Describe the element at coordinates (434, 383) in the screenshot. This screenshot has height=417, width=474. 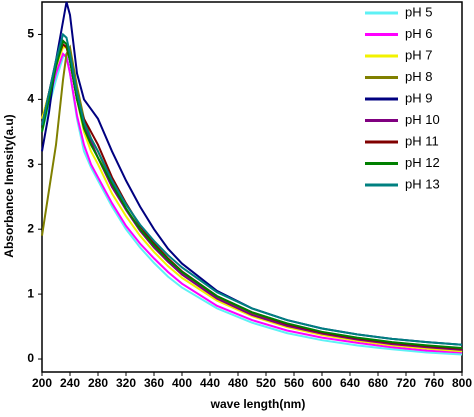
I see `x-tick-label: 760` at that location.